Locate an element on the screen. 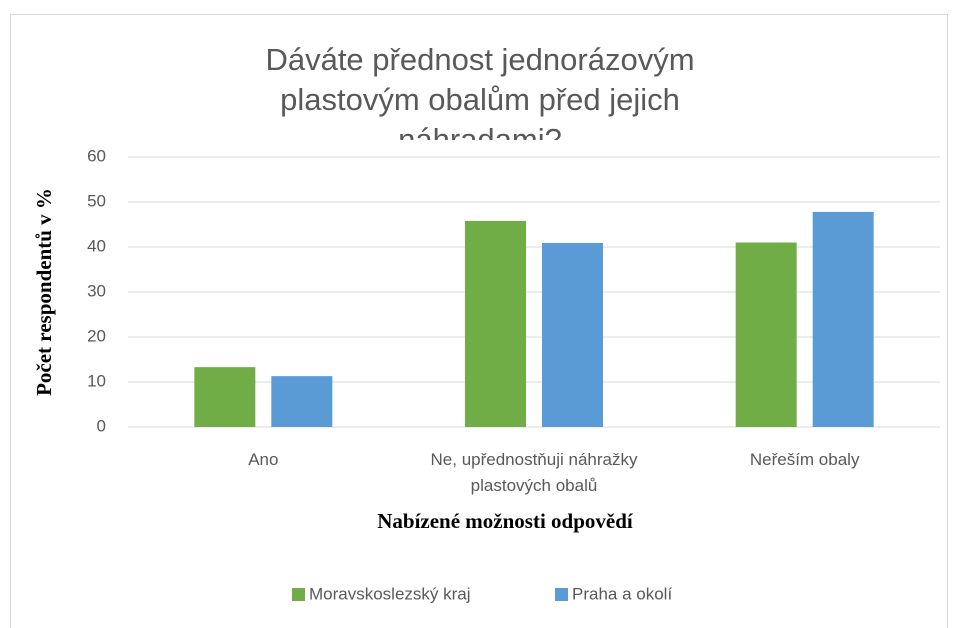  x-tick-label: Ano is located at coordinates (263, 459).